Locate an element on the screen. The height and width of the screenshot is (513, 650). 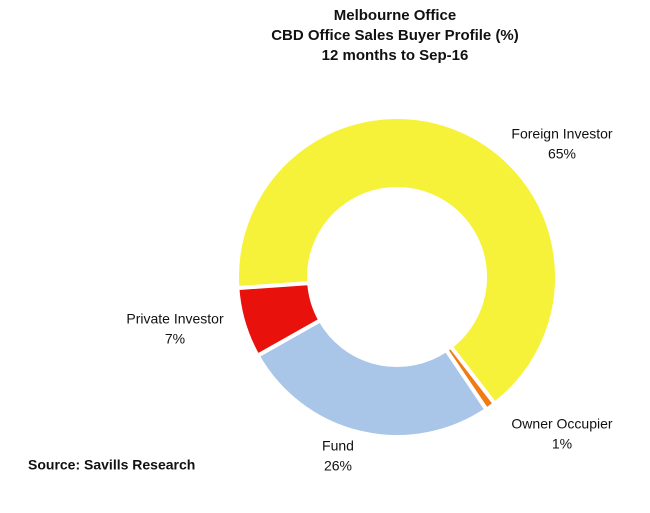
slice-value: 65% is located at coordinates (562, 154).